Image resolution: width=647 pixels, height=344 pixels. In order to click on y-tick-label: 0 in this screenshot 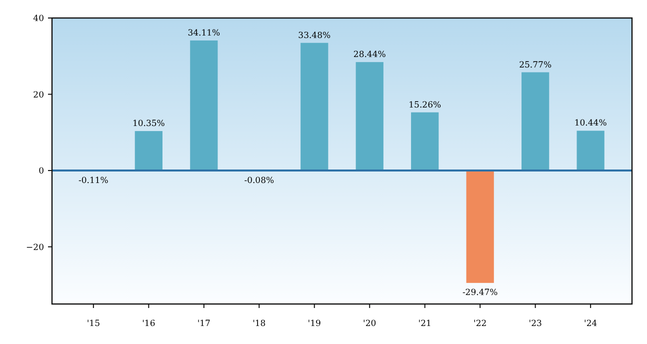, I will do `click(41, 171)`.